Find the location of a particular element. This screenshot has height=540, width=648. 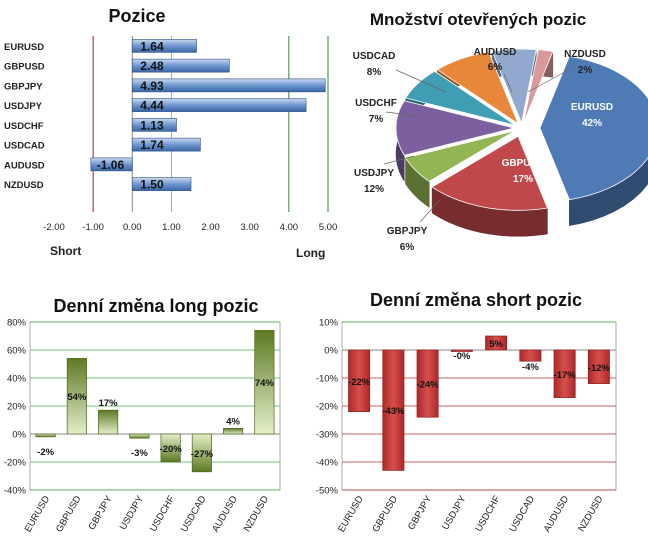

x-tick-label: 3.00 is located at coordinates (249, 227).